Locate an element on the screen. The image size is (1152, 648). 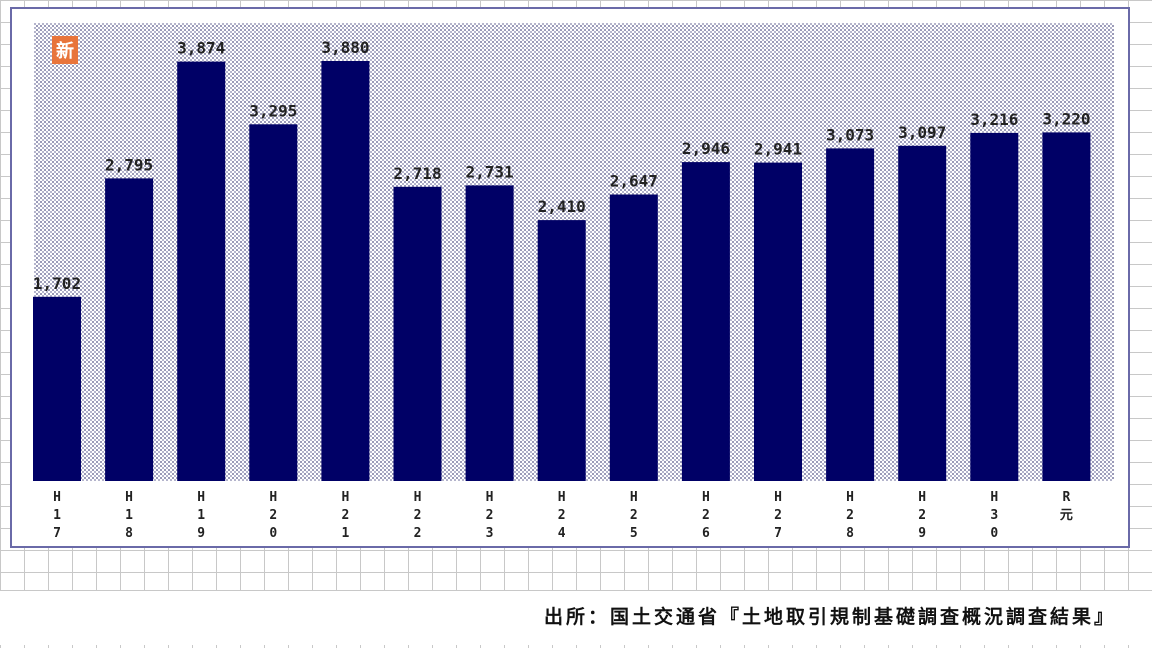
bar-H27 is located at coordinates (778, 321).